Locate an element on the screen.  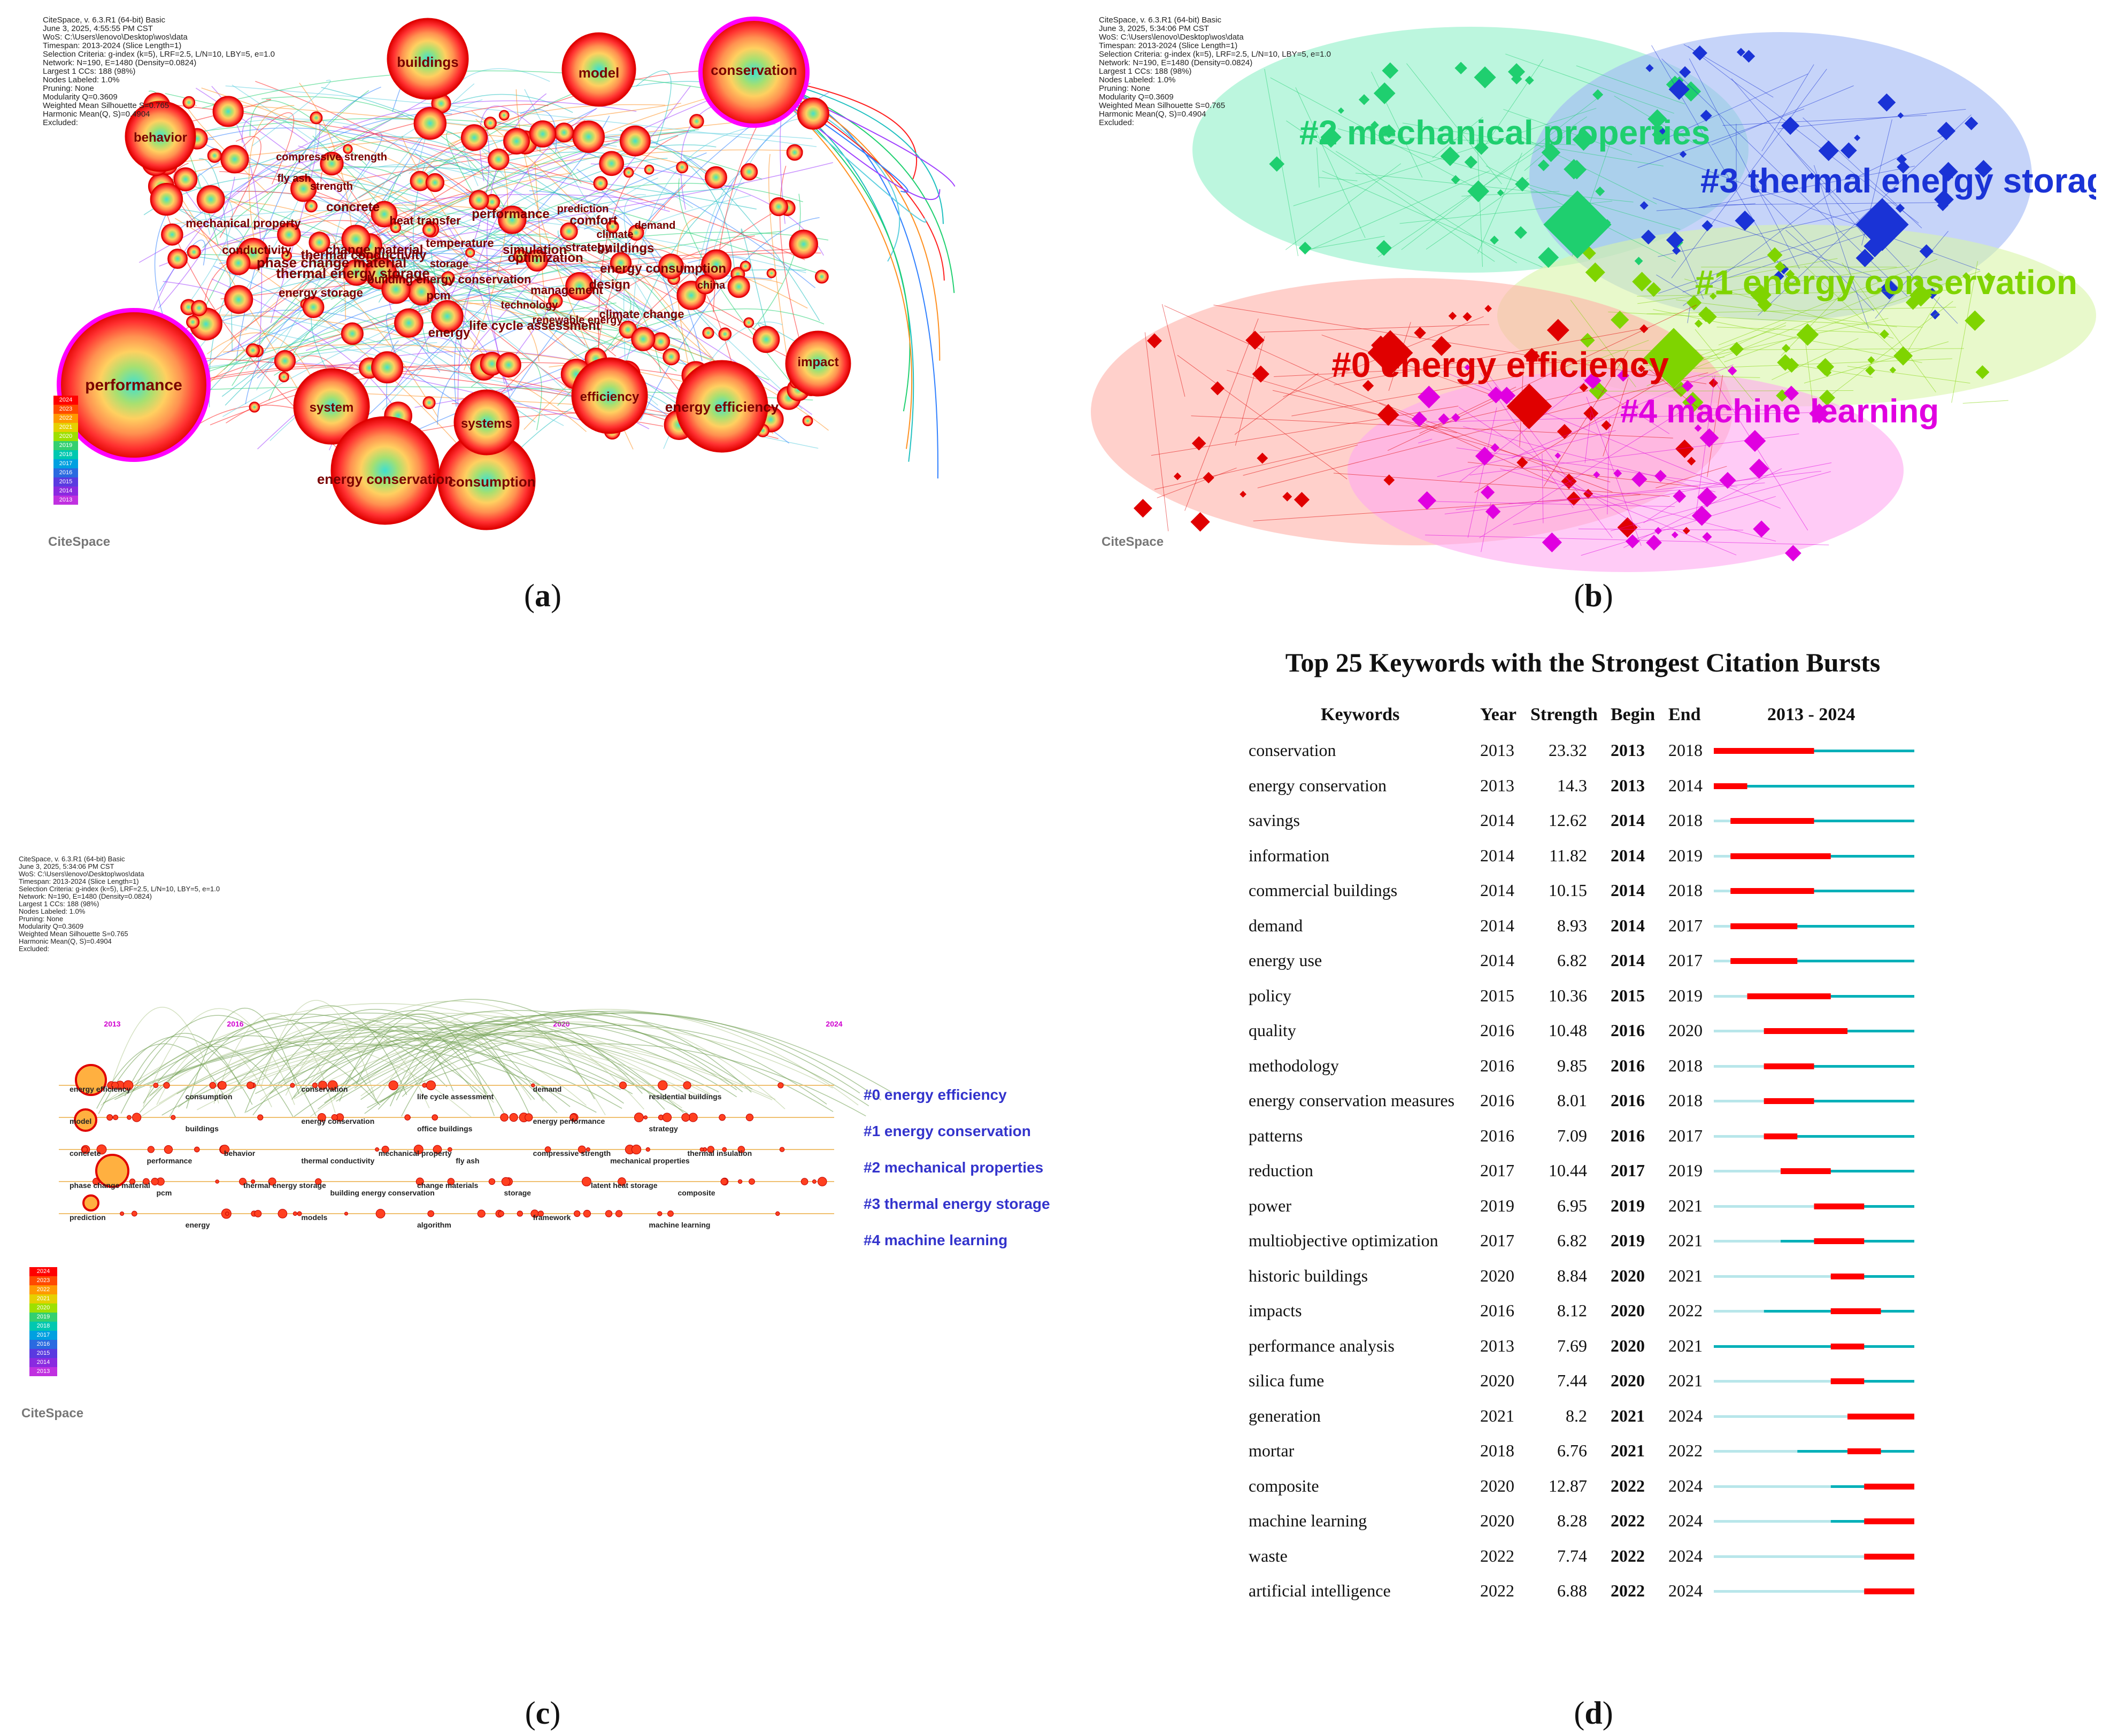
burst-strength: 10.36 is located at coordinates (1568, 995).